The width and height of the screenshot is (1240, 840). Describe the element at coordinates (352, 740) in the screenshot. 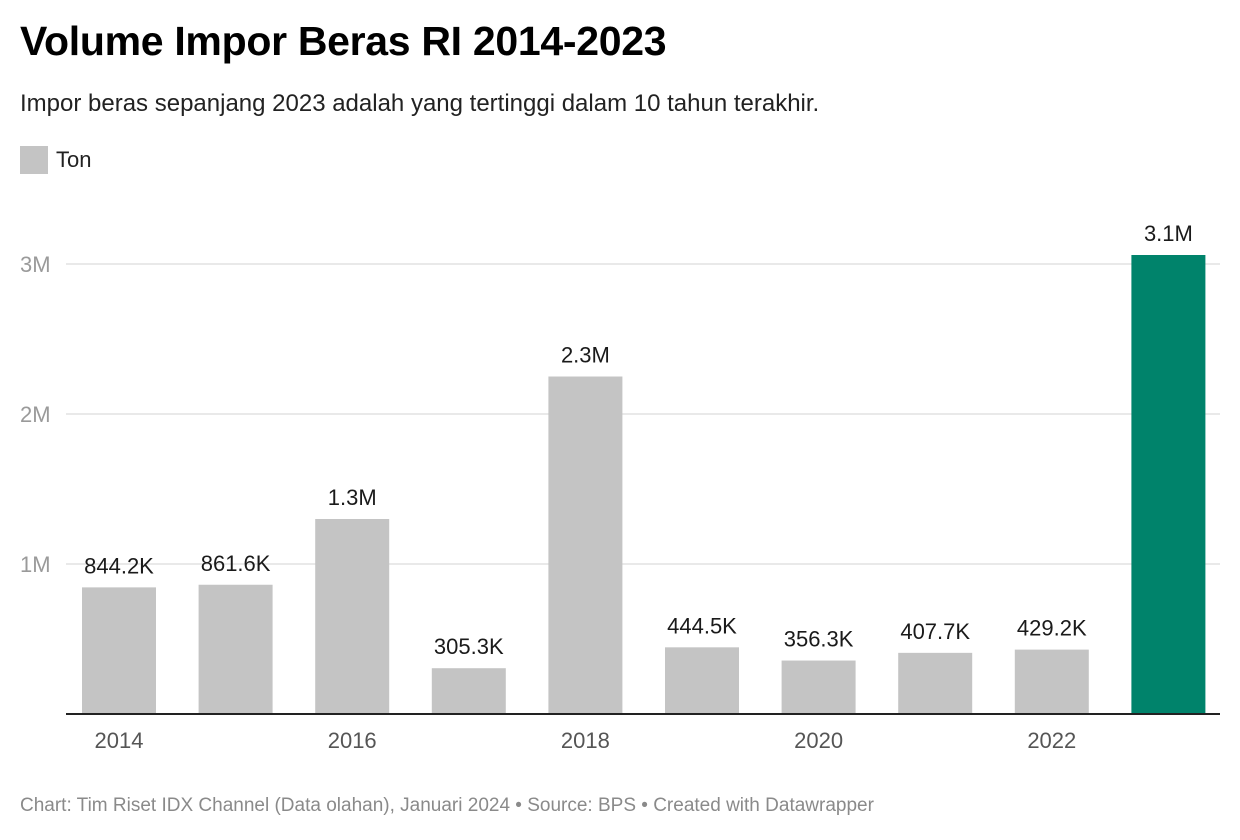

I see `x-tick-label: 2016` at that location.